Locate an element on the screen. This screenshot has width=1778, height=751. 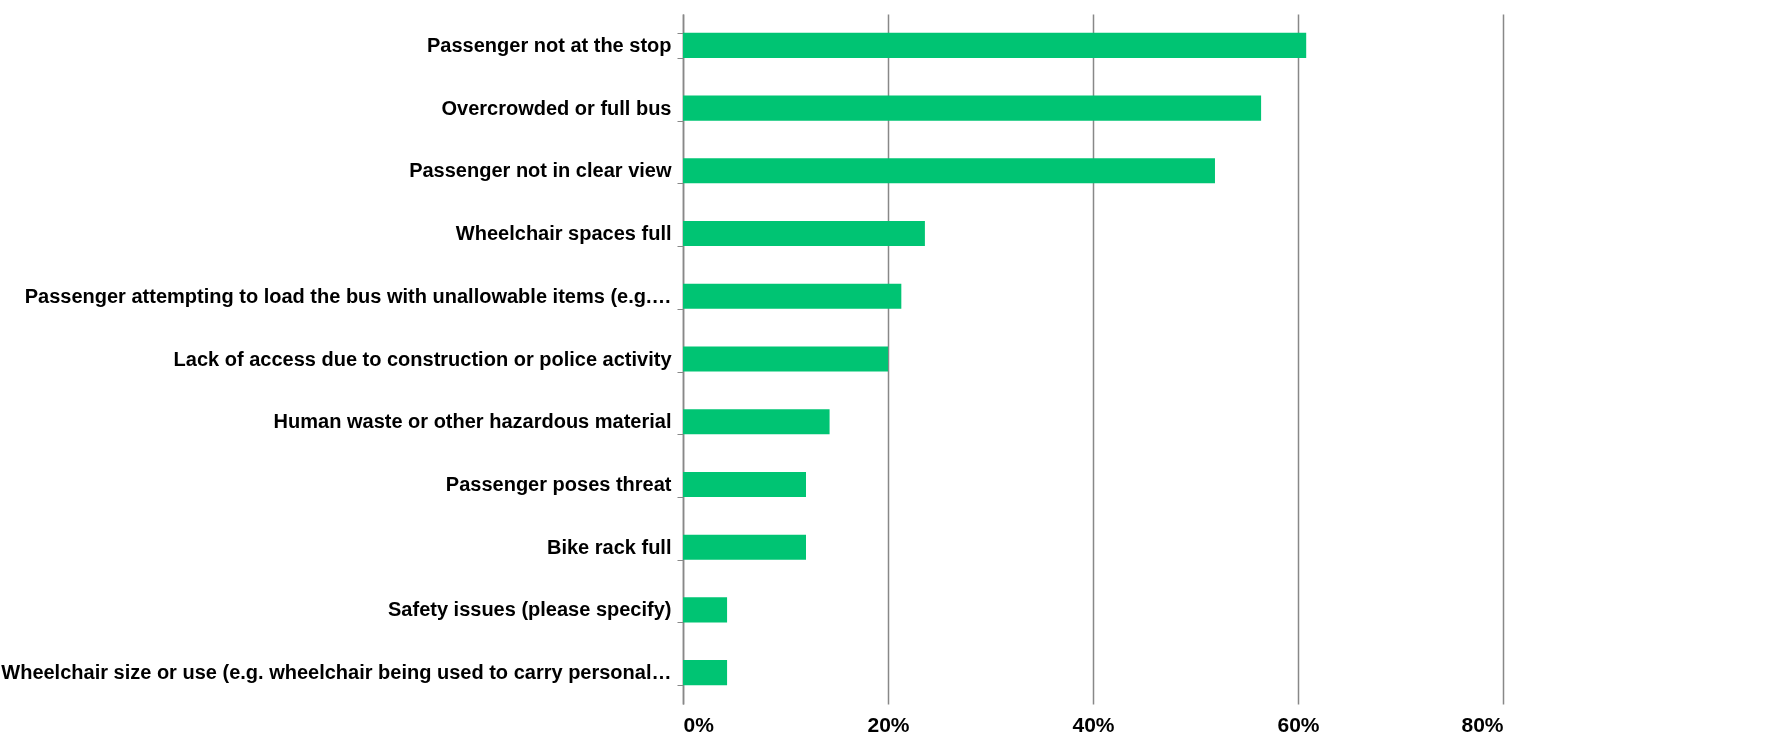
x-tick-label: 20% is located at coordinates (888, 724).